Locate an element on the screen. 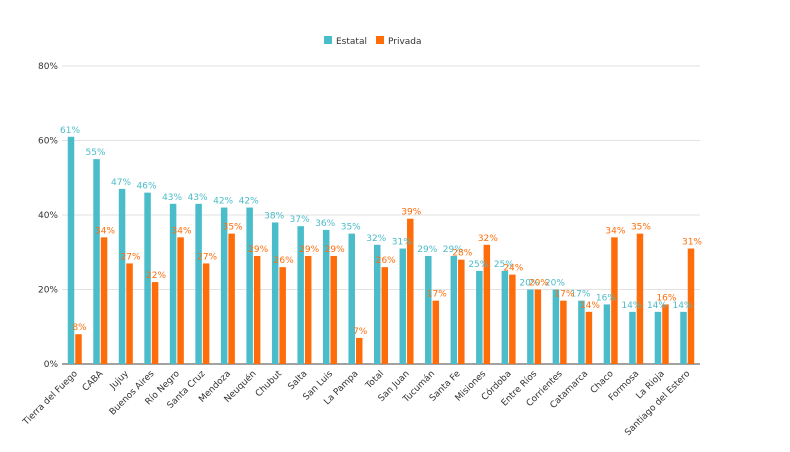  category-label: Jujuy is located at coordinates (120, 381).